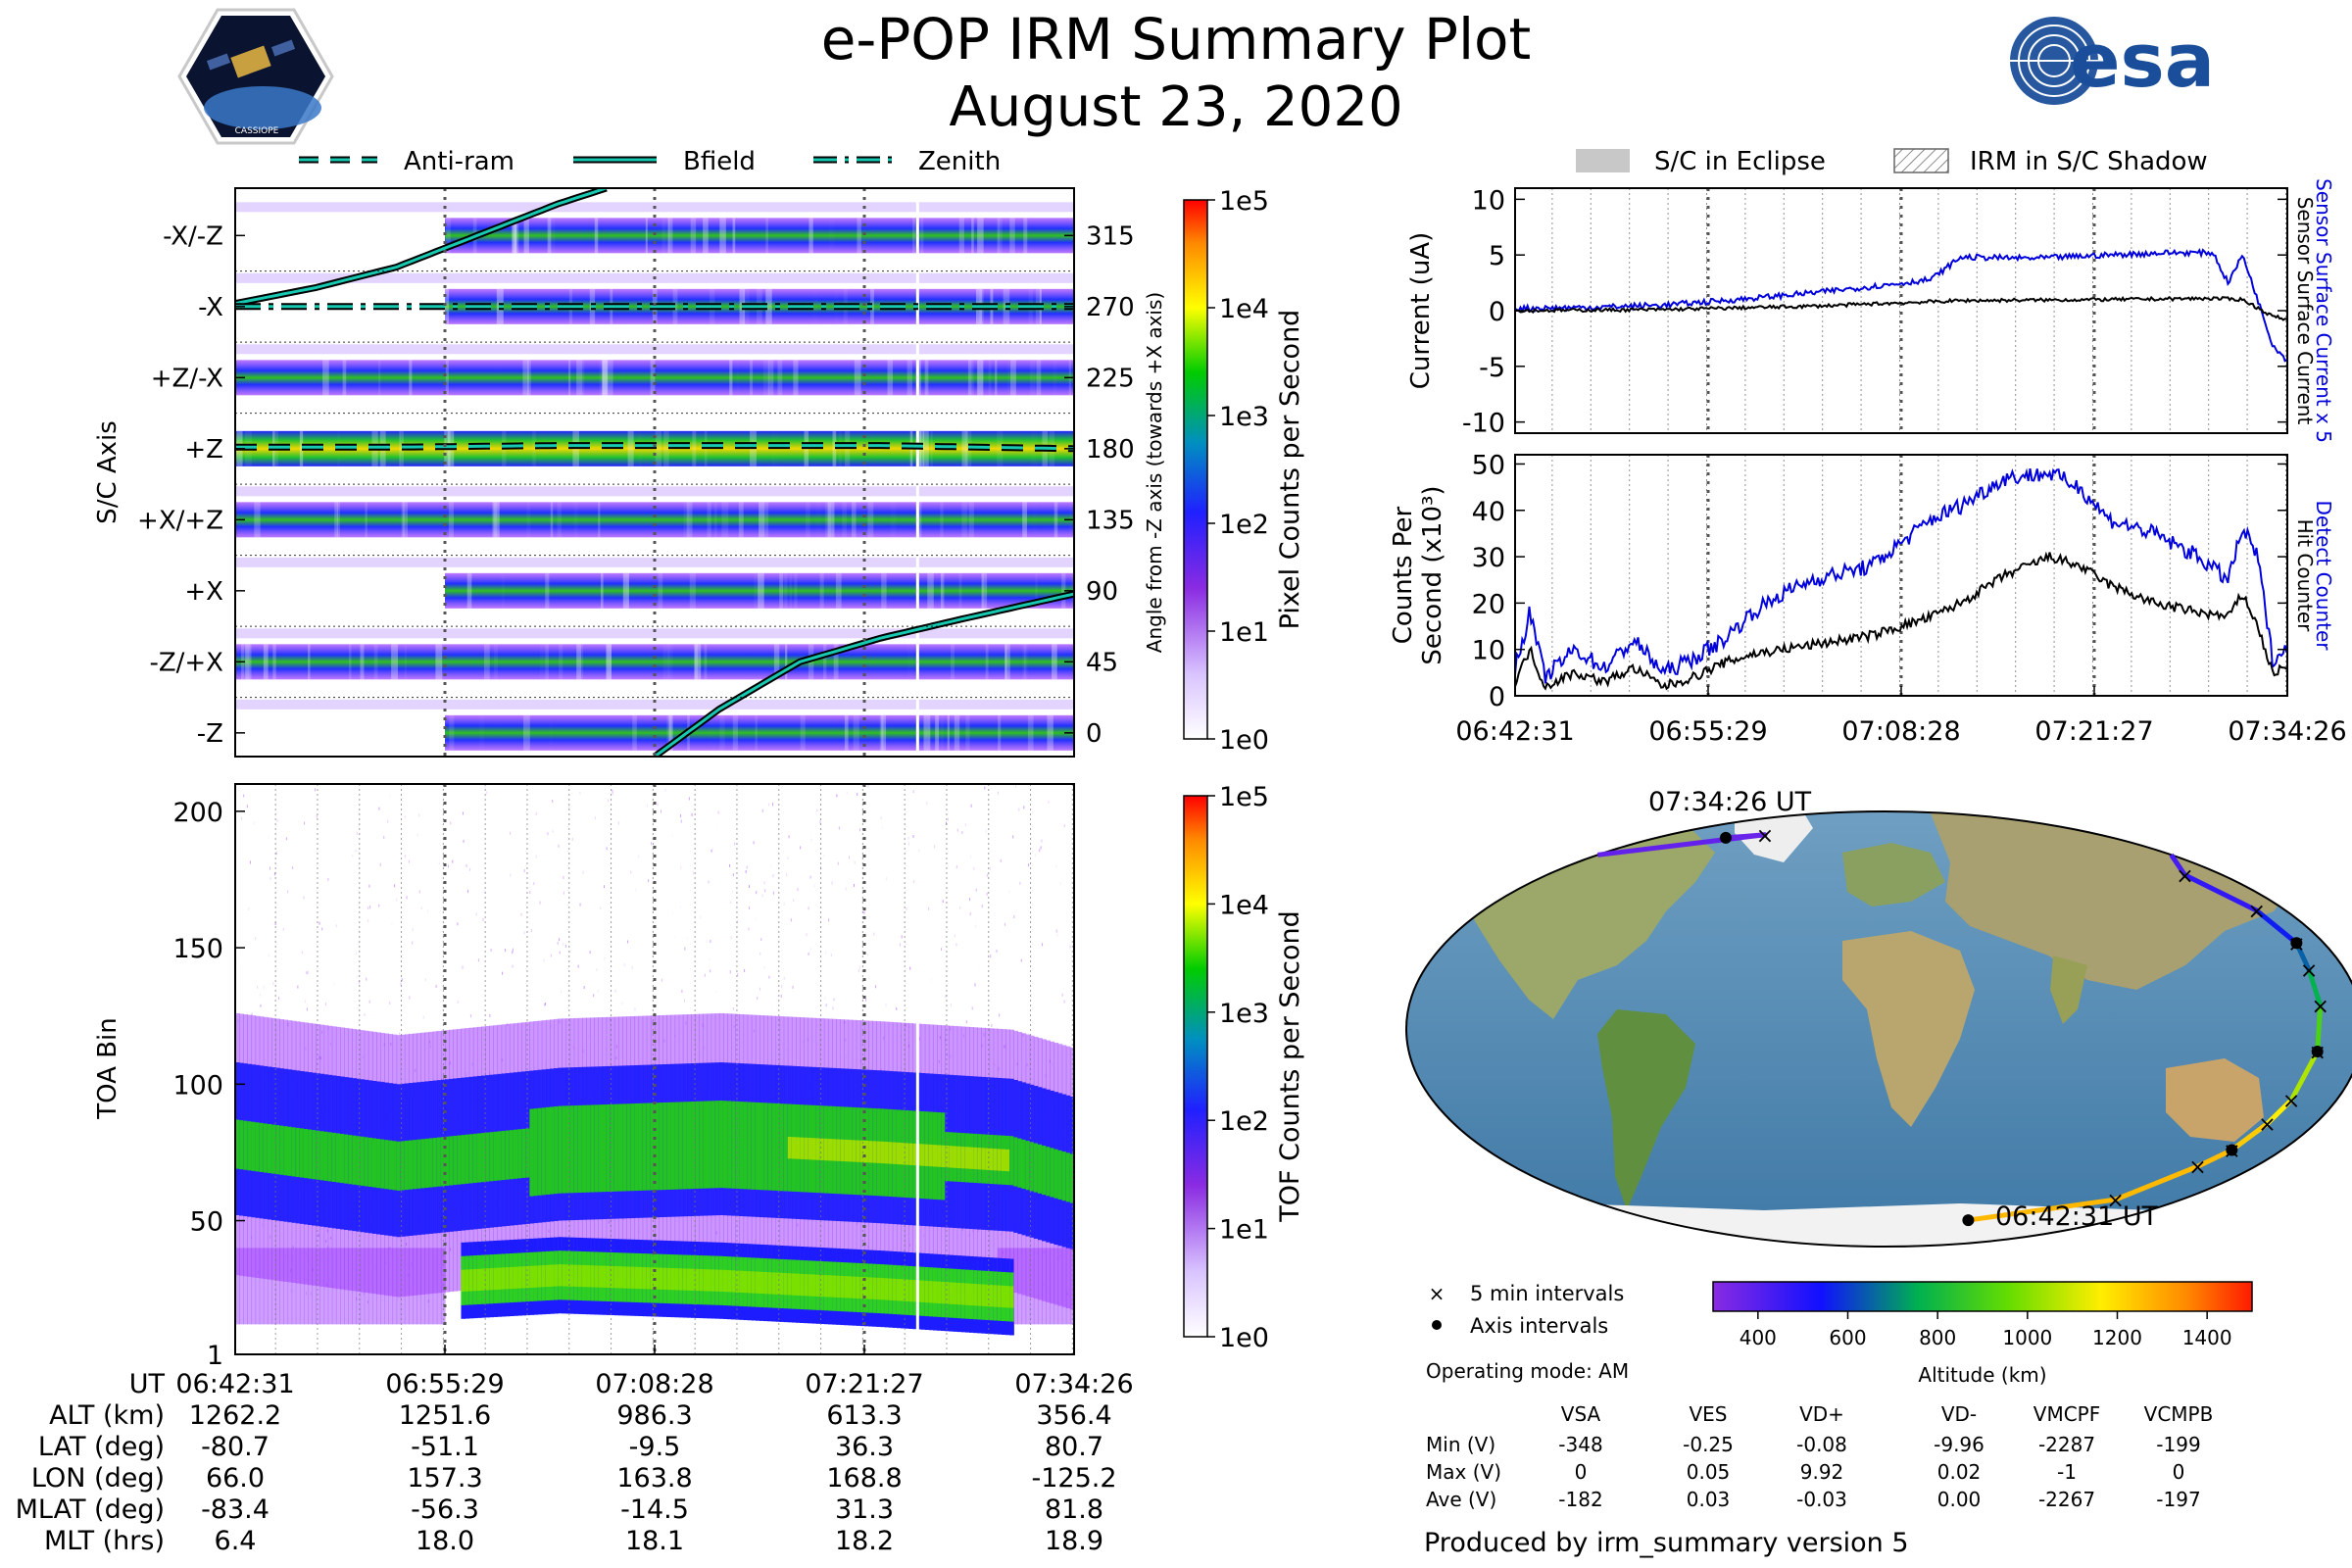  What do you see at coordinates (1892, 161) in the screenshot?
I see `right-legend: S/C in Eclipse IRM in S/C Shadow` at bounding box center [1892, 161].